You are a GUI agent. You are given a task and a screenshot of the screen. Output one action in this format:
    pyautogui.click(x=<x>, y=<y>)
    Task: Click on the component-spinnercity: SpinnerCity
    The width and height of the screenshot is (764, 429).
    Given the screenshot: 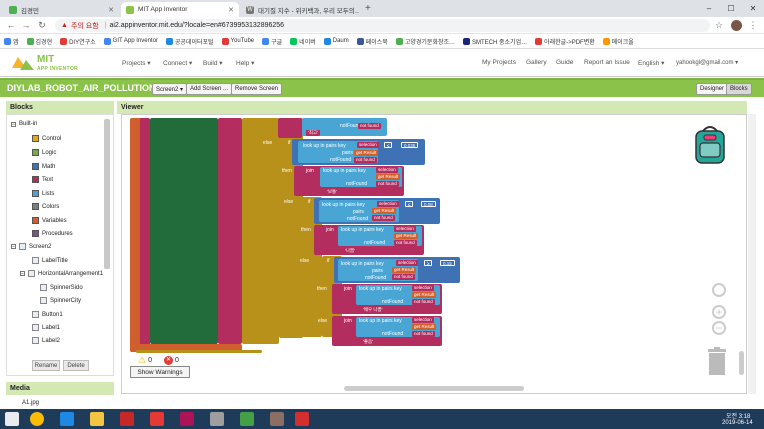 What is the action you would take?
    pyautogui.click(x=60, y=300)
    